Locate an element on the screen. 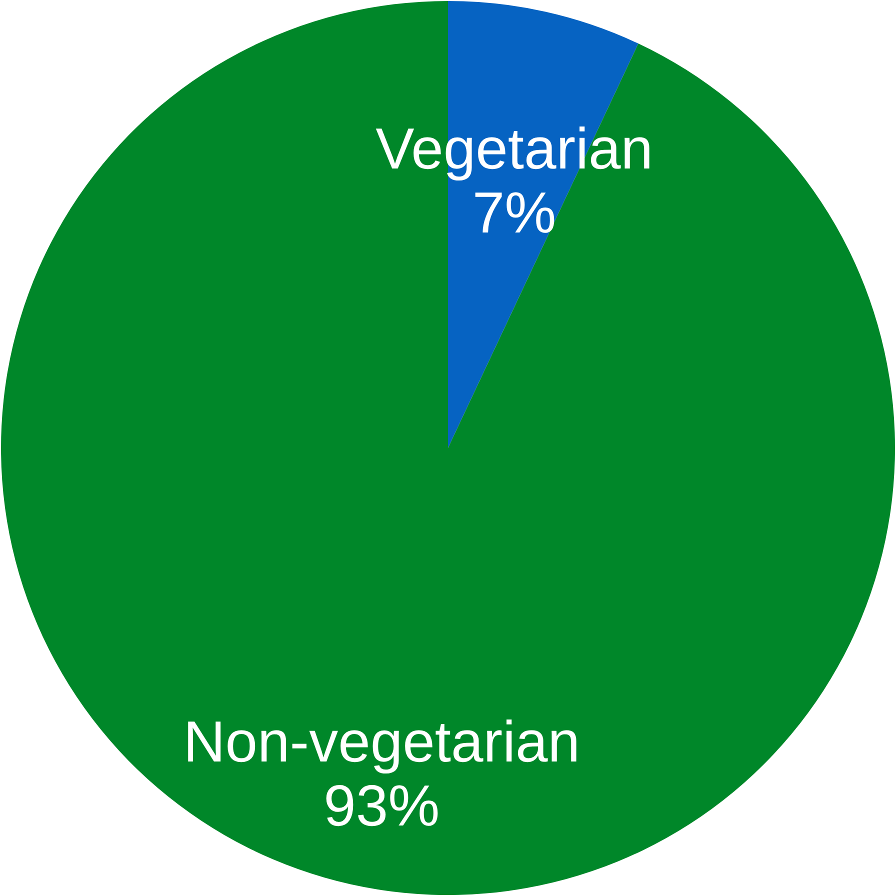  data-label: 93% is located at coordinates (382, 806).